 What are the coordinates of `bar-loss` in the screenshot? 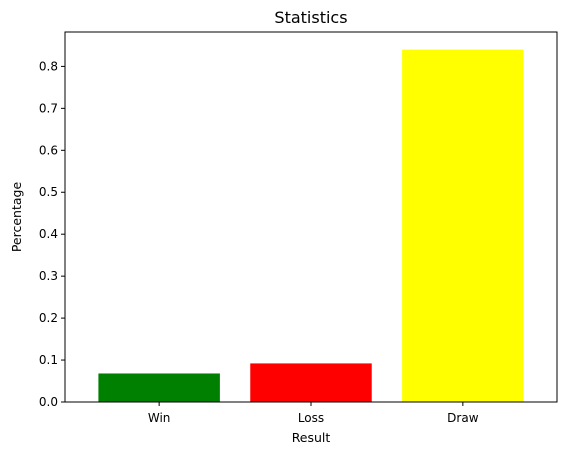 It's located at (311, 382).